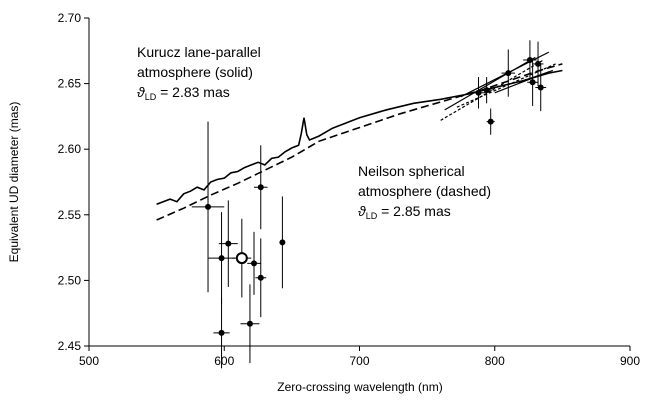 The height and width of the screenshot is (402, 664). Describe the element at coordinates (70, 280) in the screenshot. I see `y-tick-label: 2.50` at that location.